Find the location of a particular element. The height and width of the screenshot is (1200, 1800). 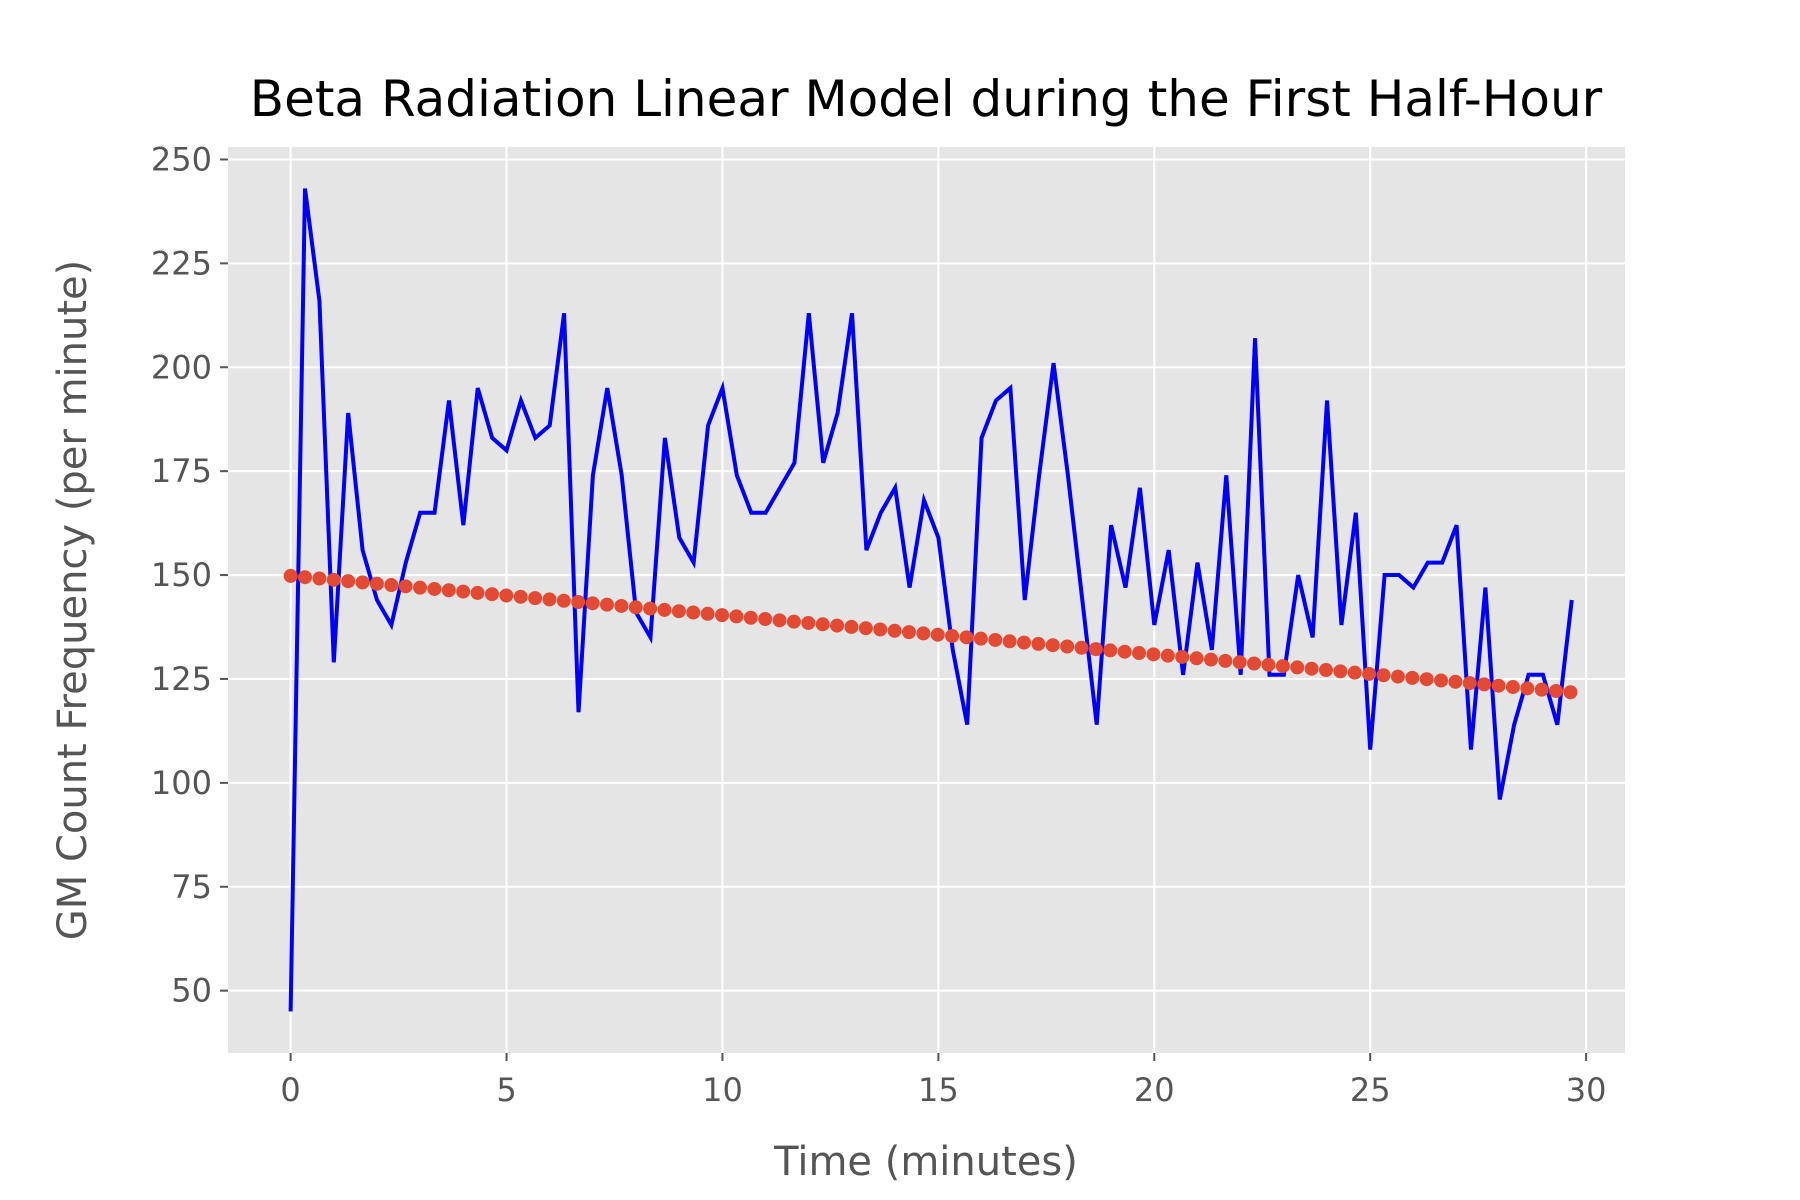

x-tick-label: 20 is located at coordinates (1154, 1090).